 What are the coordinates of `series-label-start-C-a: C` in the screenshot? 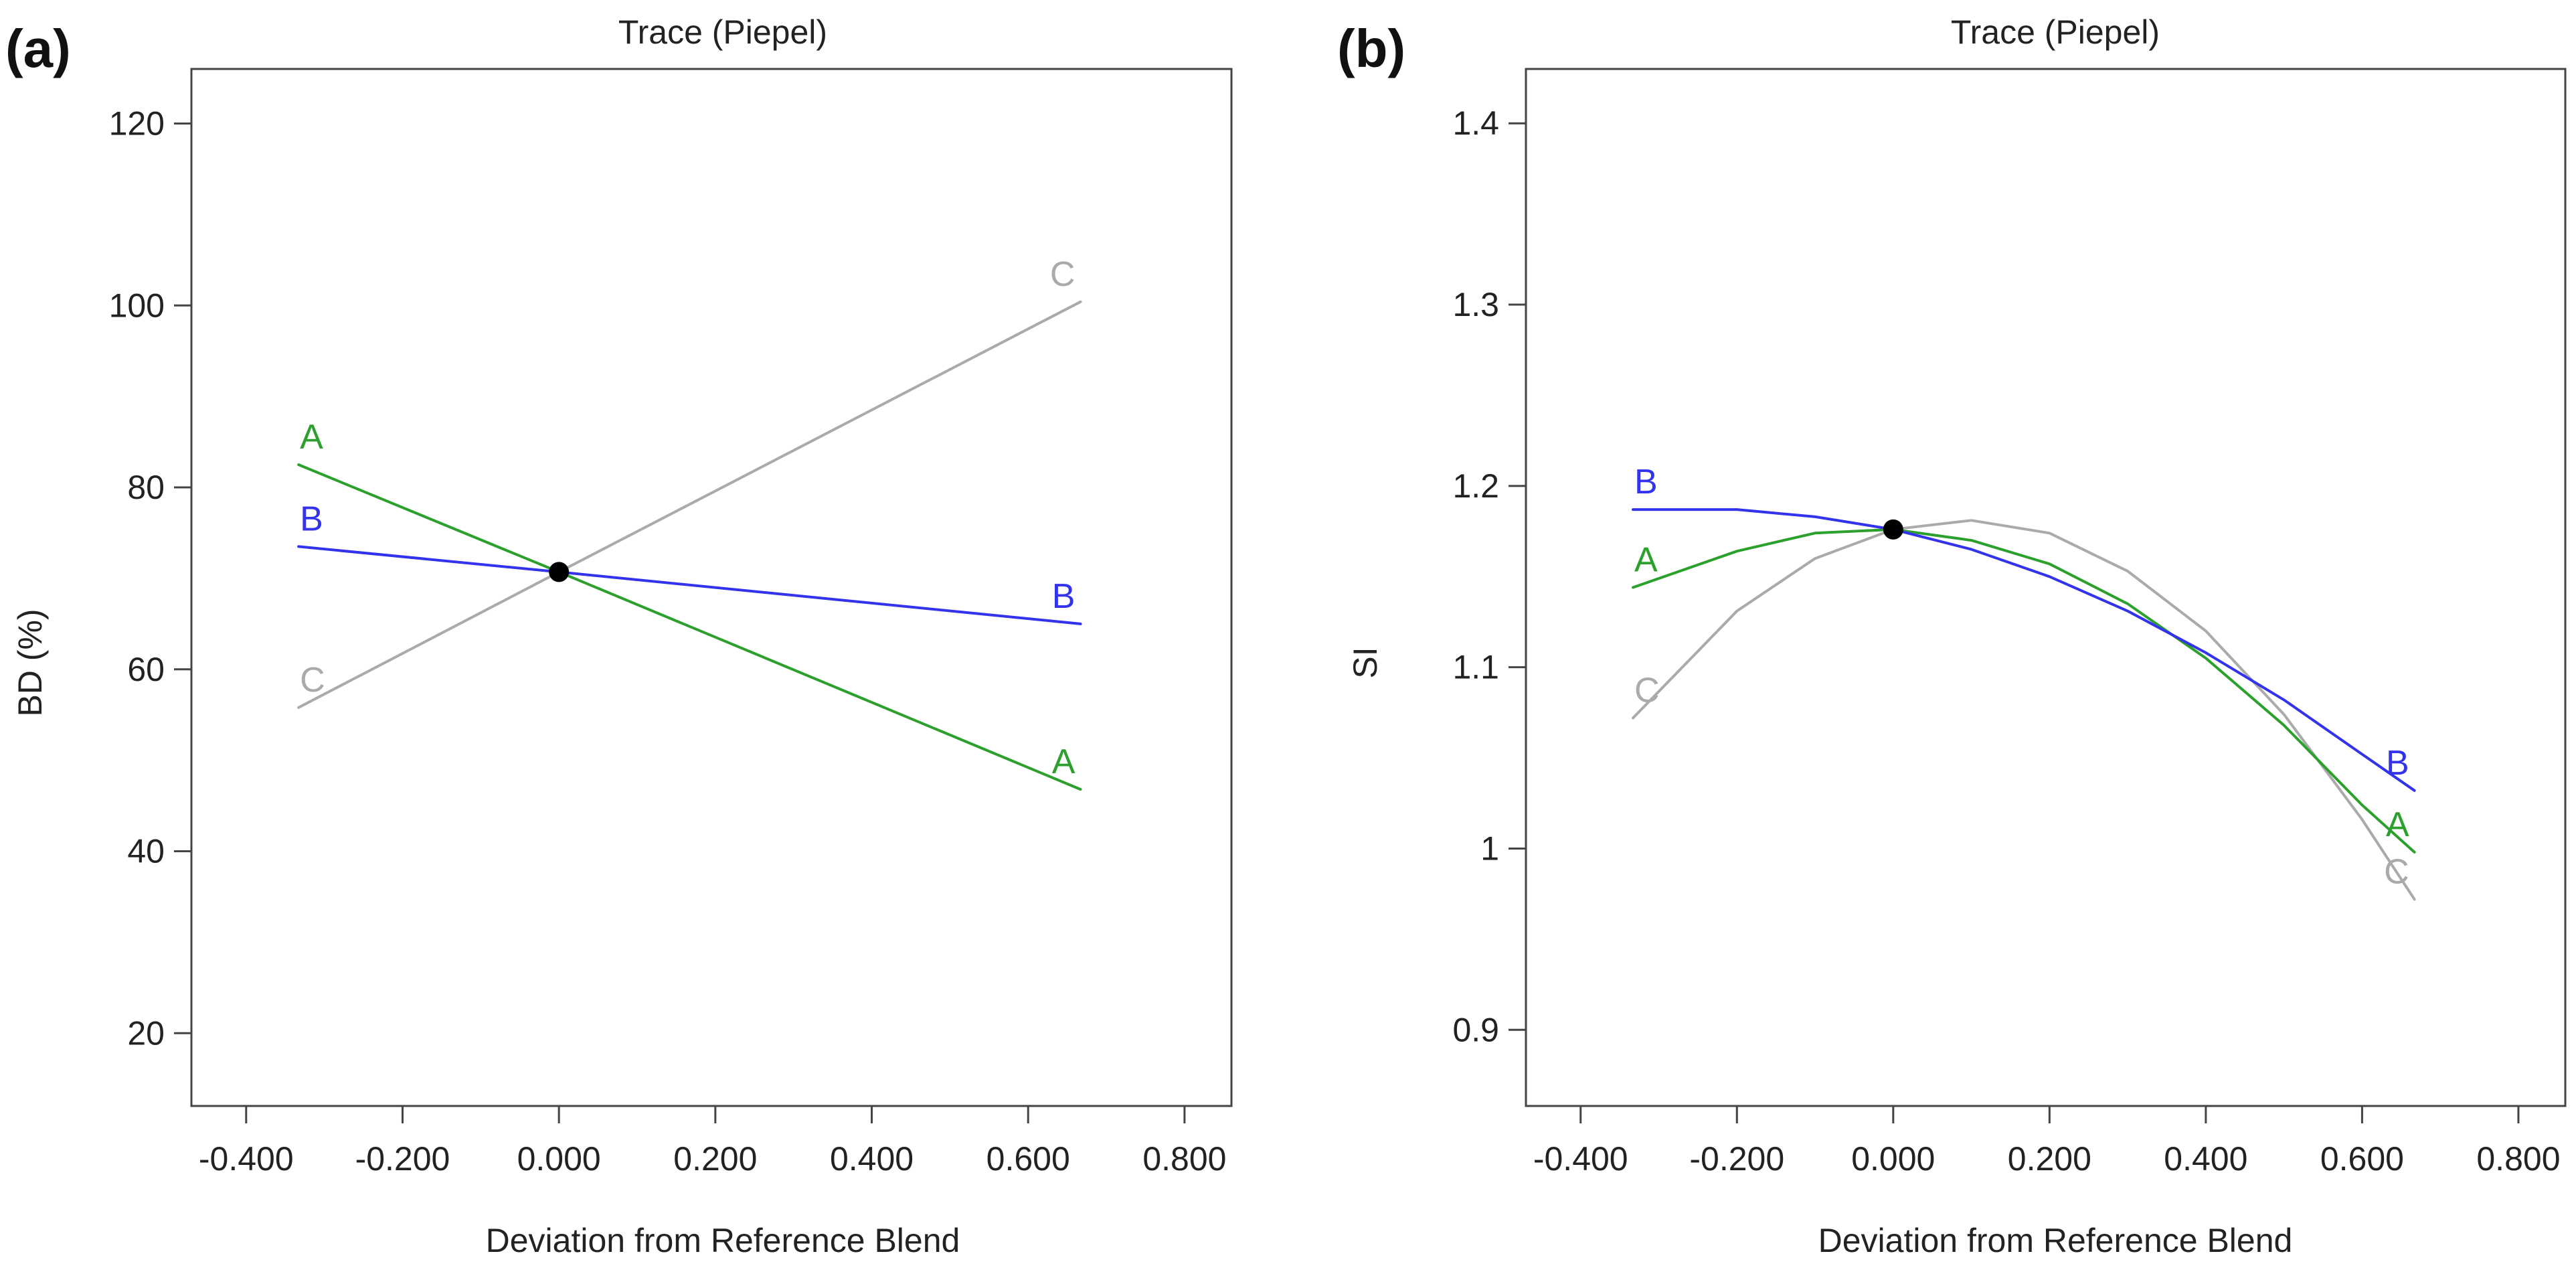 It's located at (312, 680).